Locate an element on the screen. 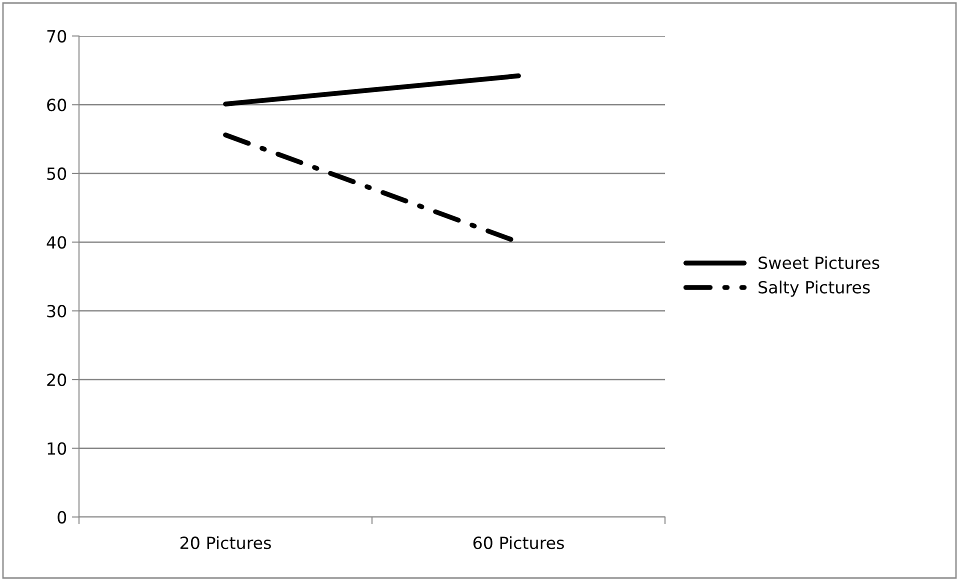 The width and height of the screenshot is (961, 581). y-tick-label: 30 is located at coordinates (56, 311).